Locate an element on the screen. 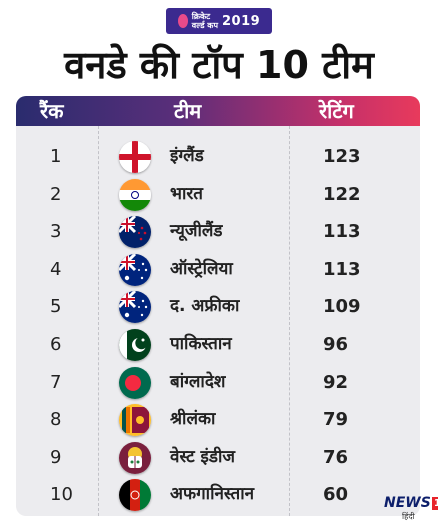  table-row: 5 द. अफ्रीका 109 is located at coordinates (218, 306).